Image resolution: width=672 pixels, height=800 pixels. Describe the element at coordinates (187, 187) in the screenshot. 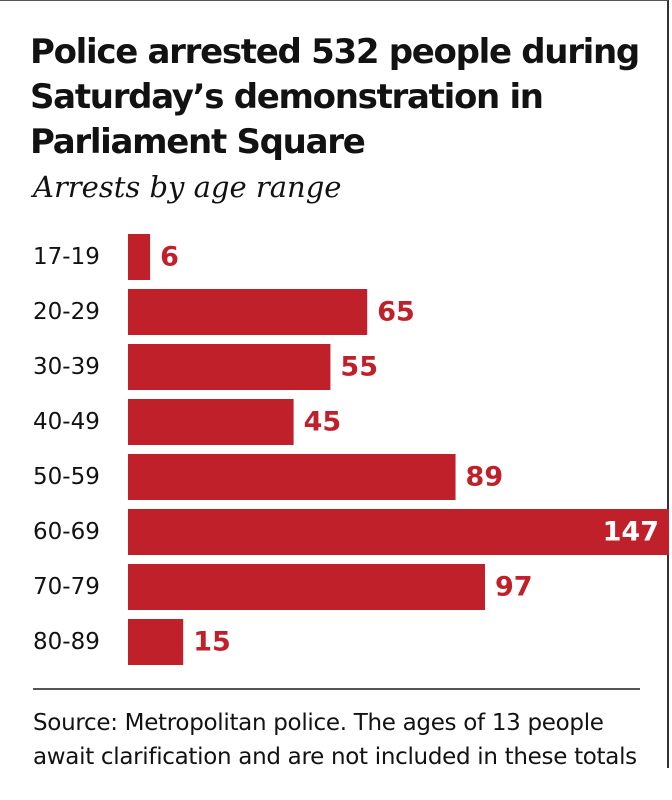

I see `chart-subtitle: Arrests by age range` at that location.